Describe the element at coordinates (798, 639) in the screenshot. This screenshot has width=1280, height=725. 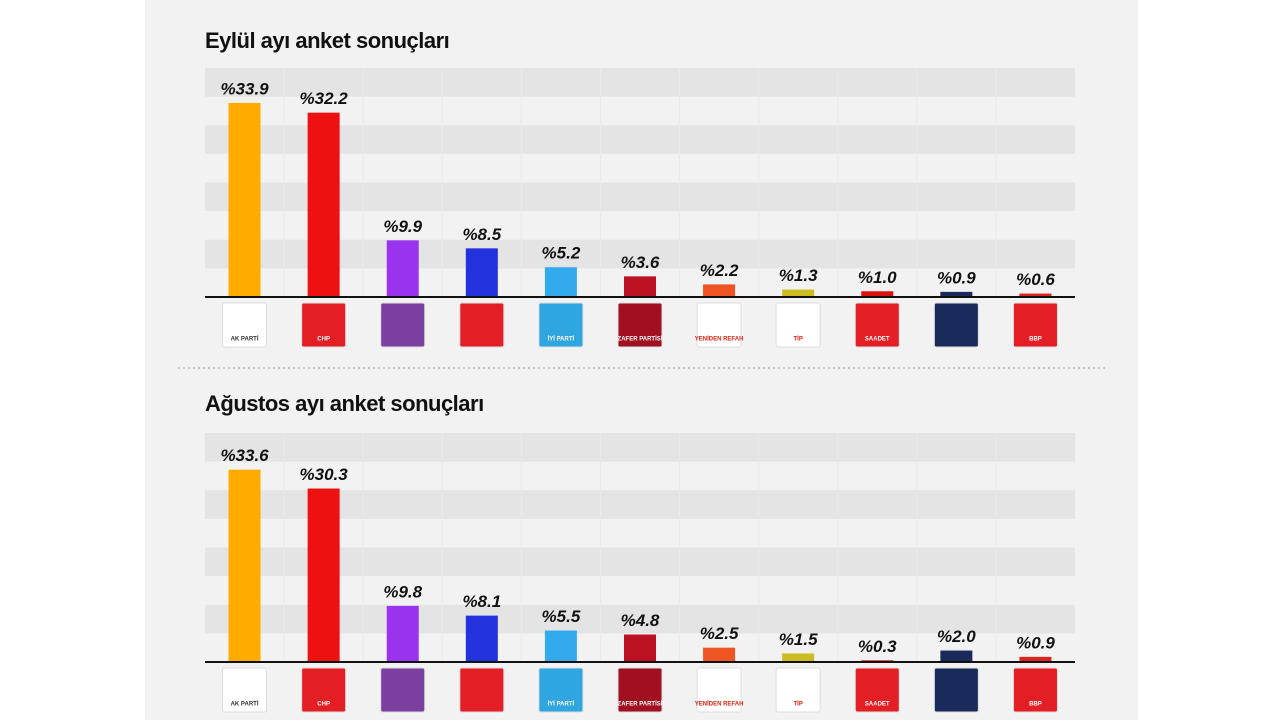
I see `value-label: %1.5` at that location.